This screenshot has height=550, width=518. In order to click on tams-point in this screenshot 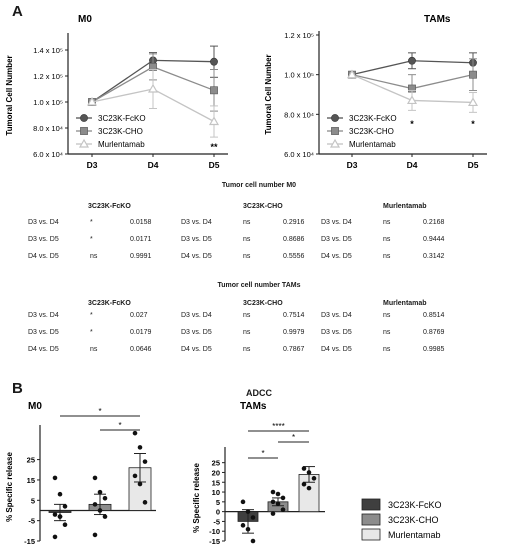, I will do `click(412, 100)`.